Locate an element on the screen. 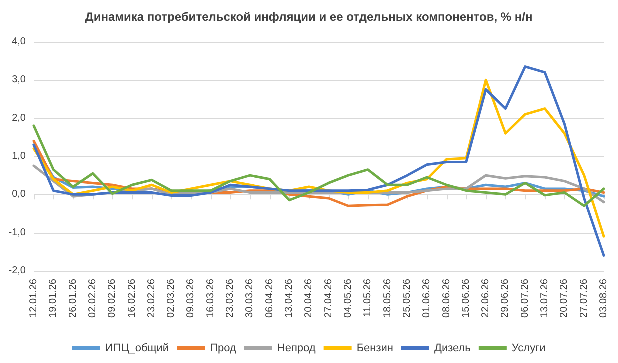 Image resolution: width=618 pixels, height=363 pixels. legend-label: Услуги is located at coordinates (529, 348).